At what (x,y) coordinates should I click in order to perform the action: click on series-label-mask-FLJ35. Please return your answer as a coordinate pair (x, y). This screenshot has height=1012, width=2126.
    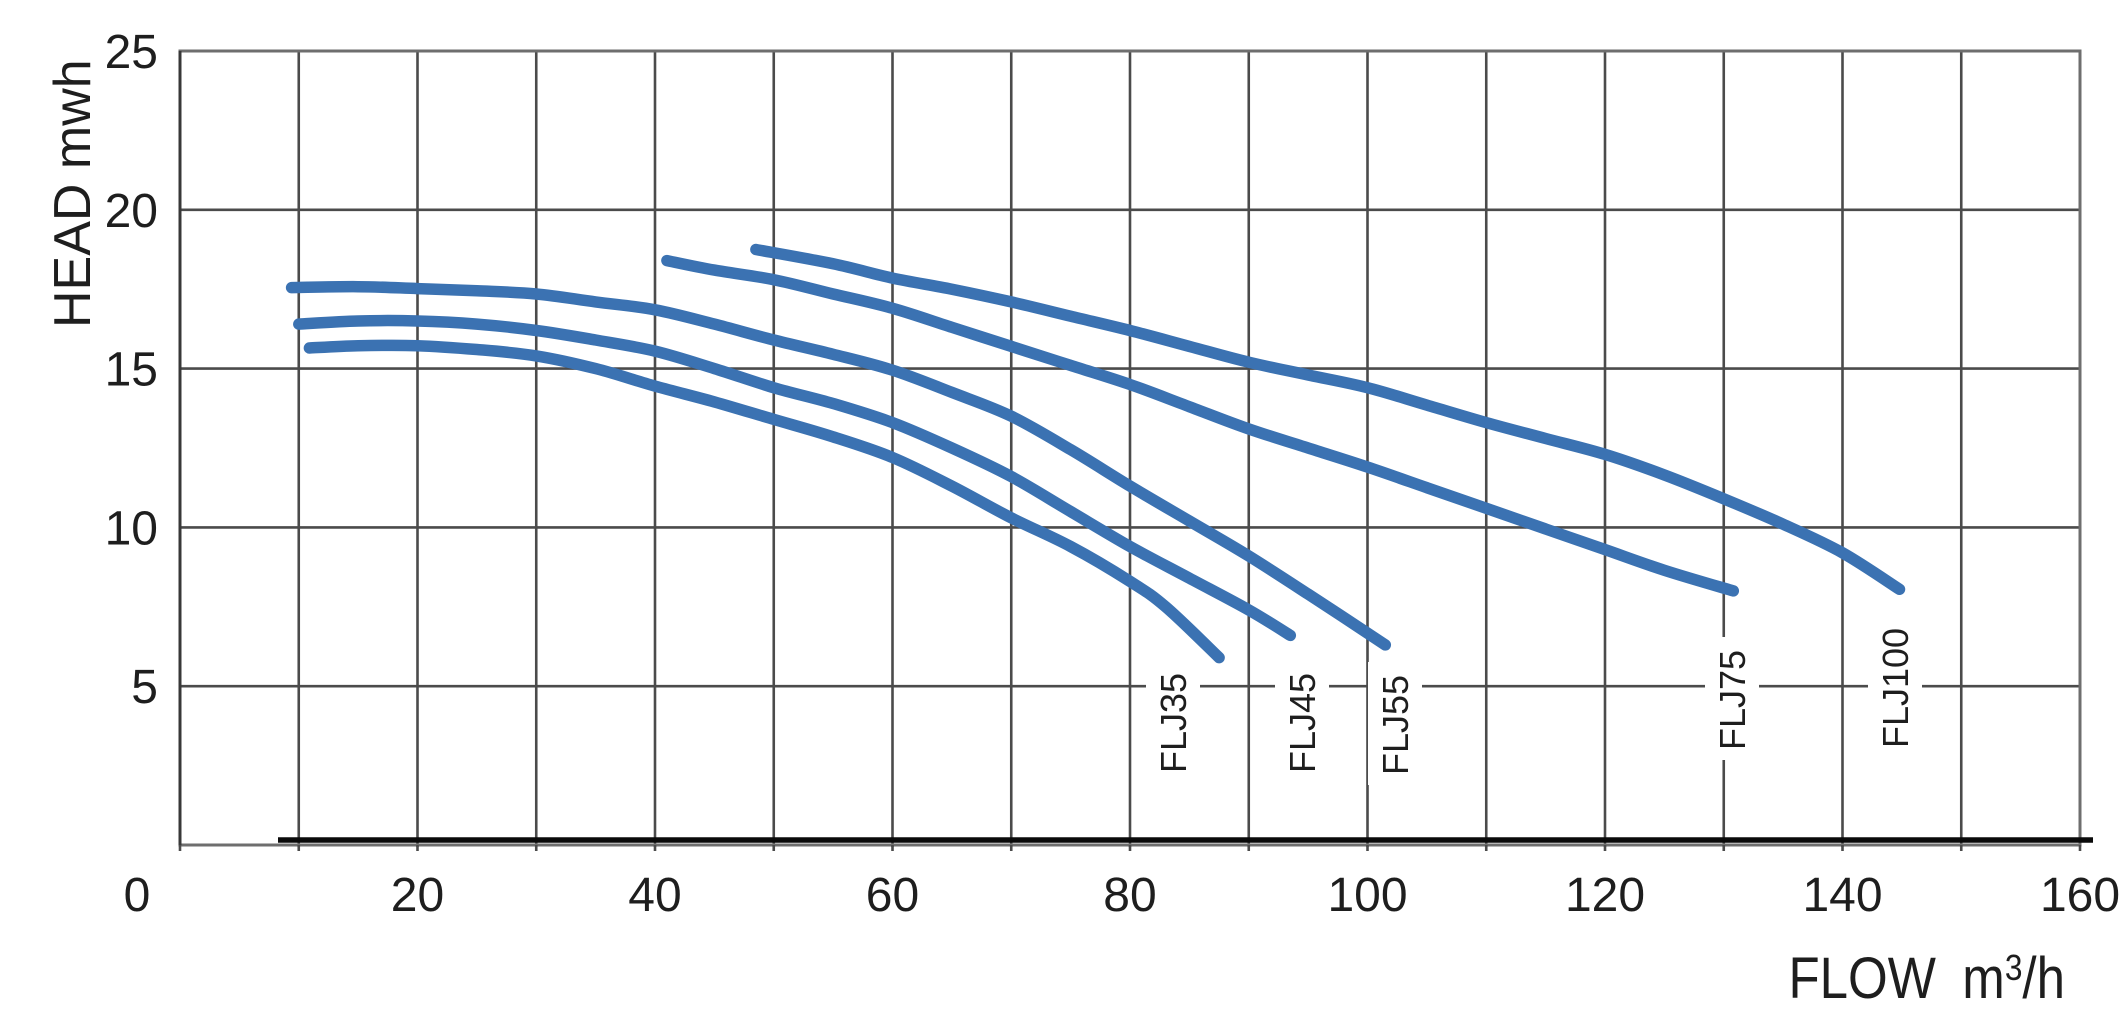
    Looking at the image, I should click on (1173, 721).